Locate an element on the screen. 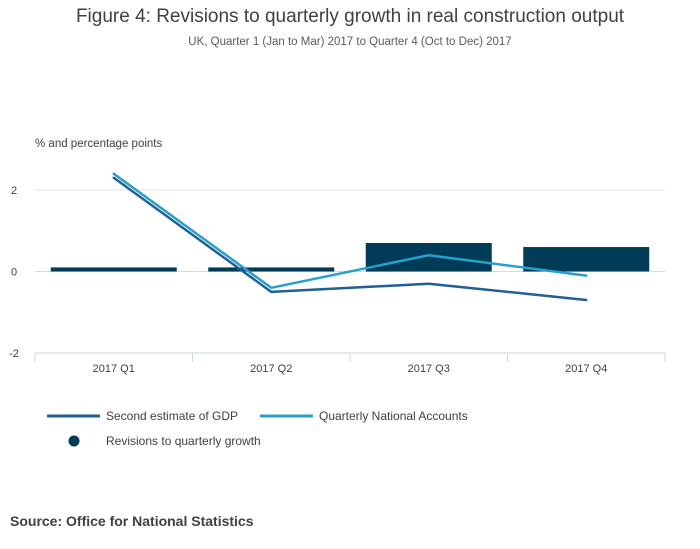  x-tick-label: 2017 Q1 is located at coordinates (114, 369).